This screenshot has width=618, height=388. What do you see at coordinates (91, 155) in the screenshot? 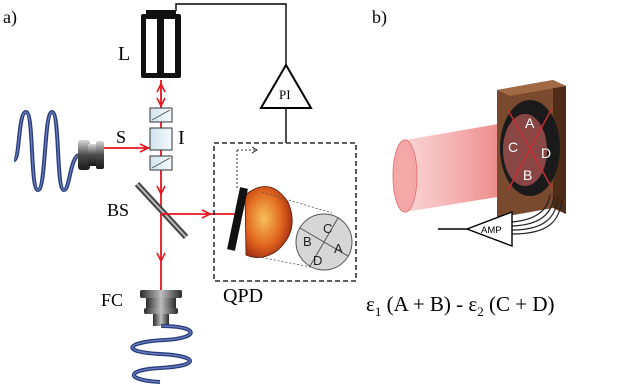
I see `source-connector` at bounding box center [91, 155].